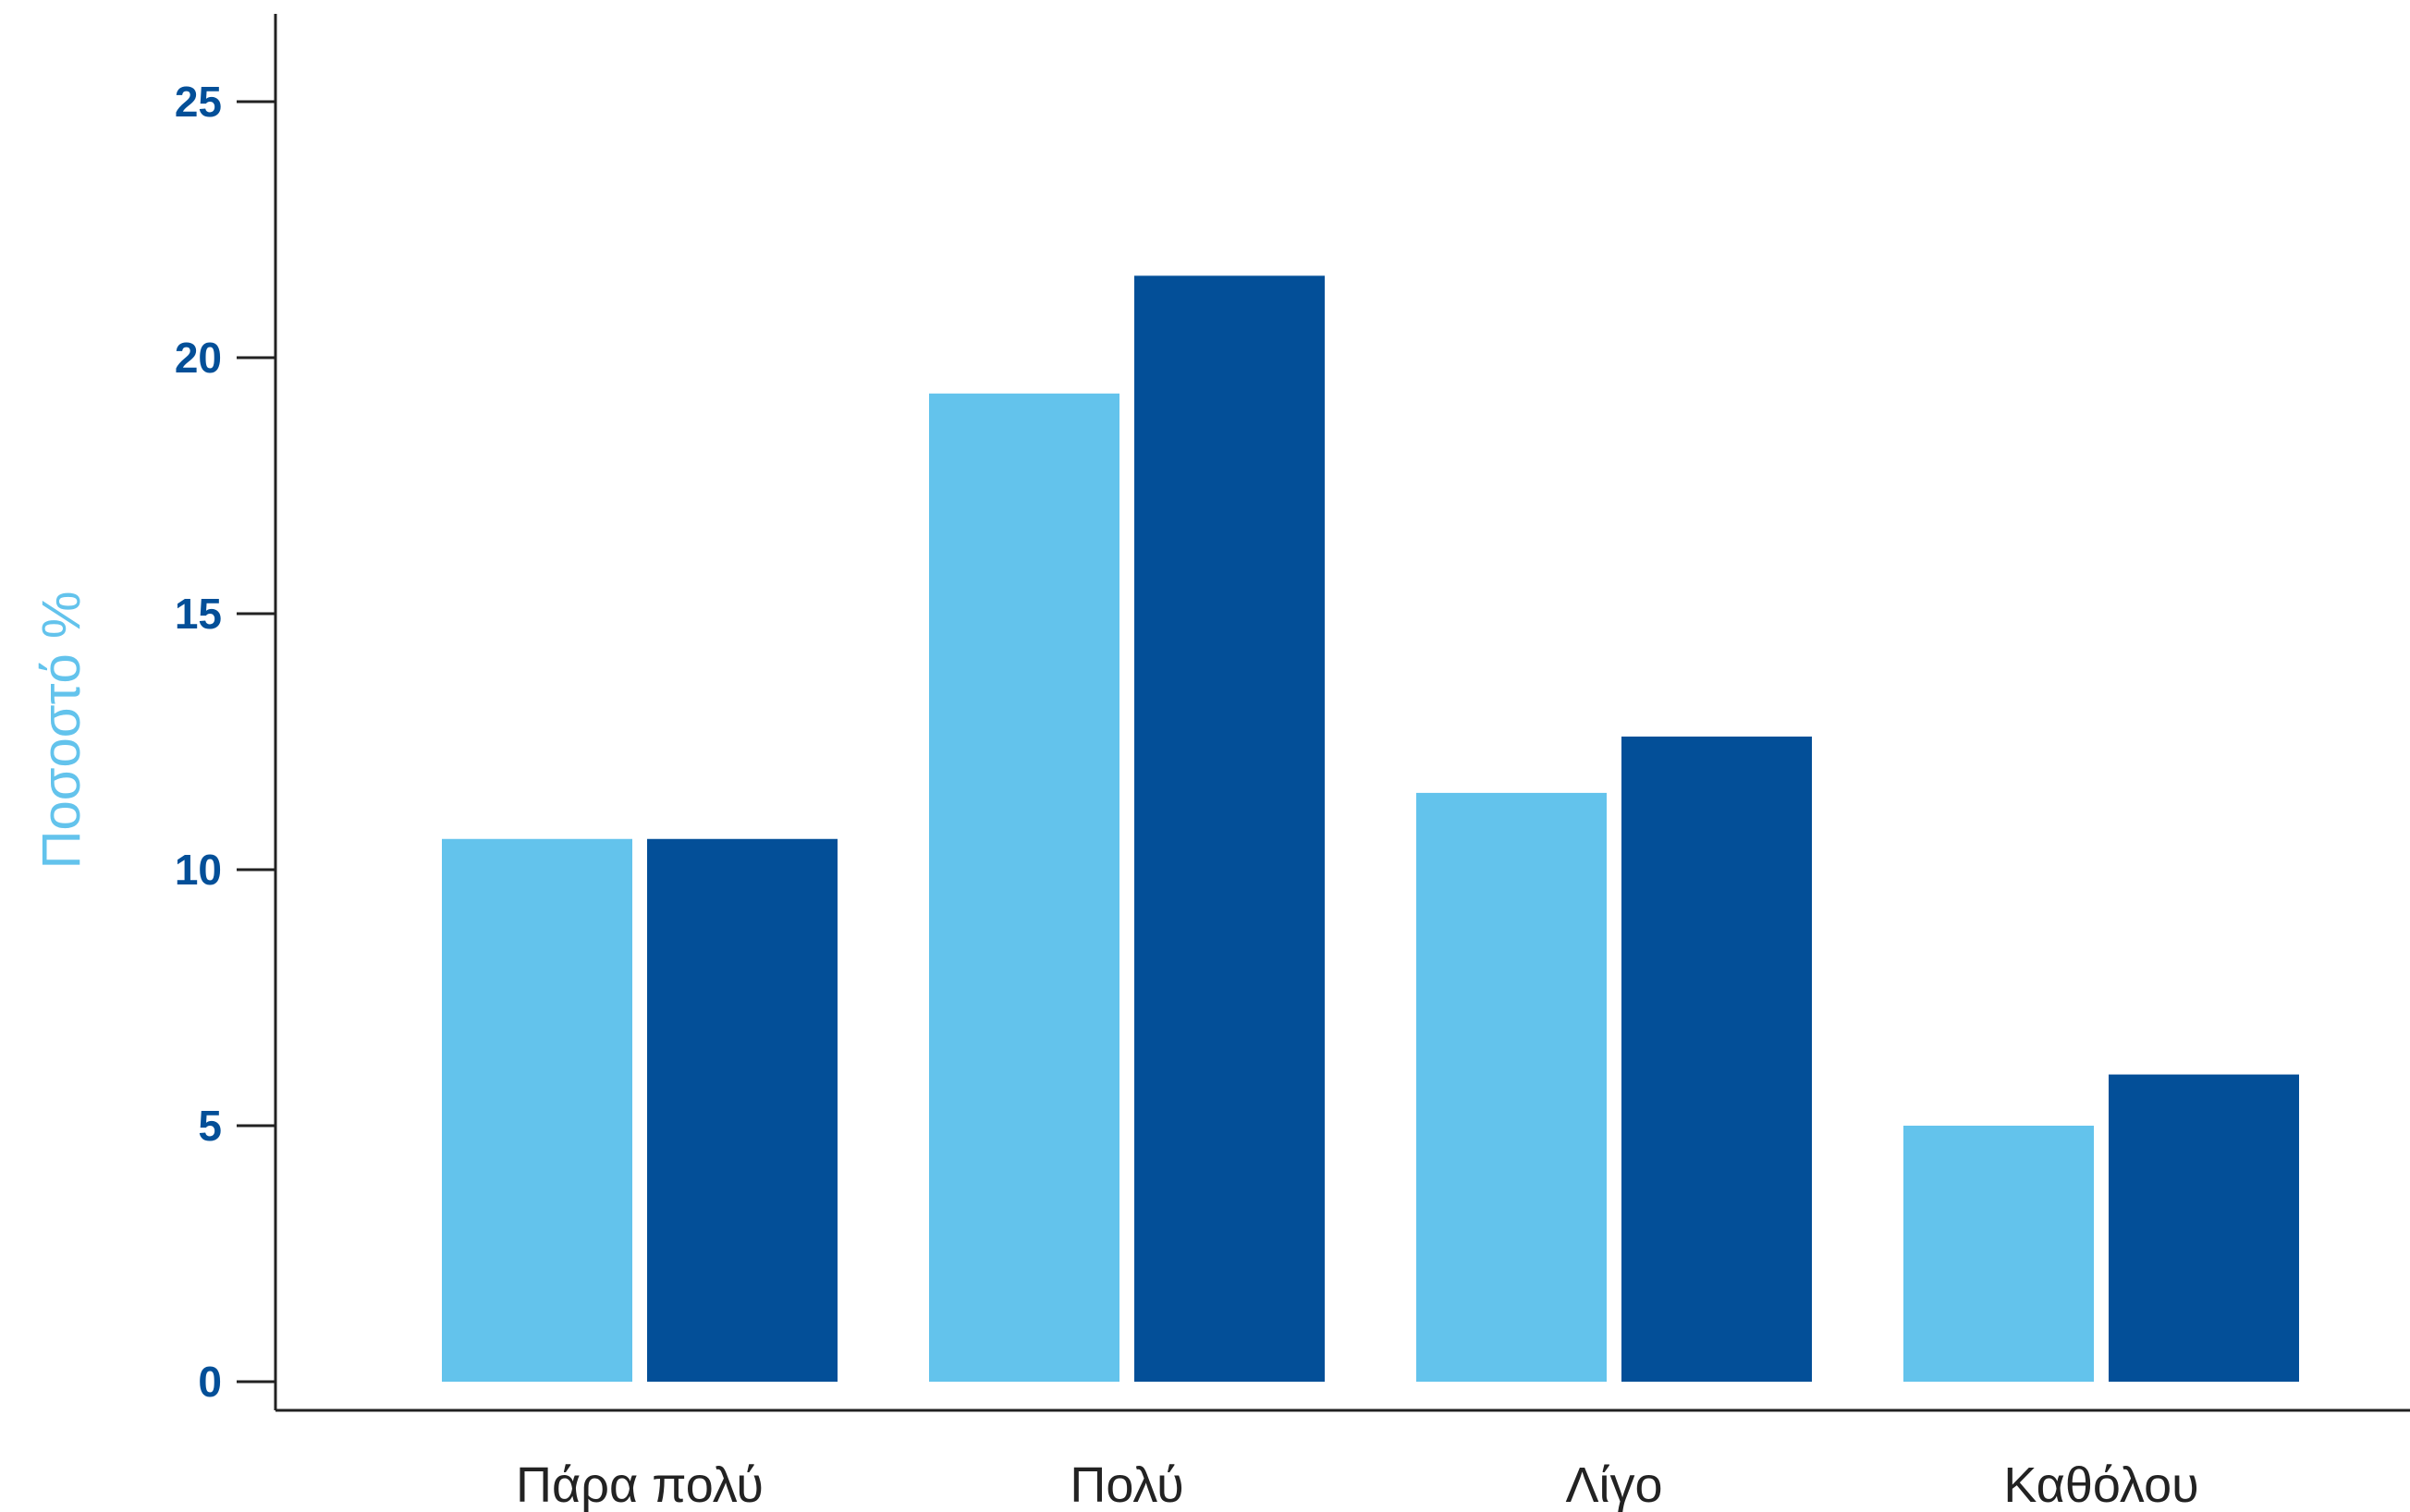  I want to click on x-category-label: Καθόλου, so click(2100, 1485).